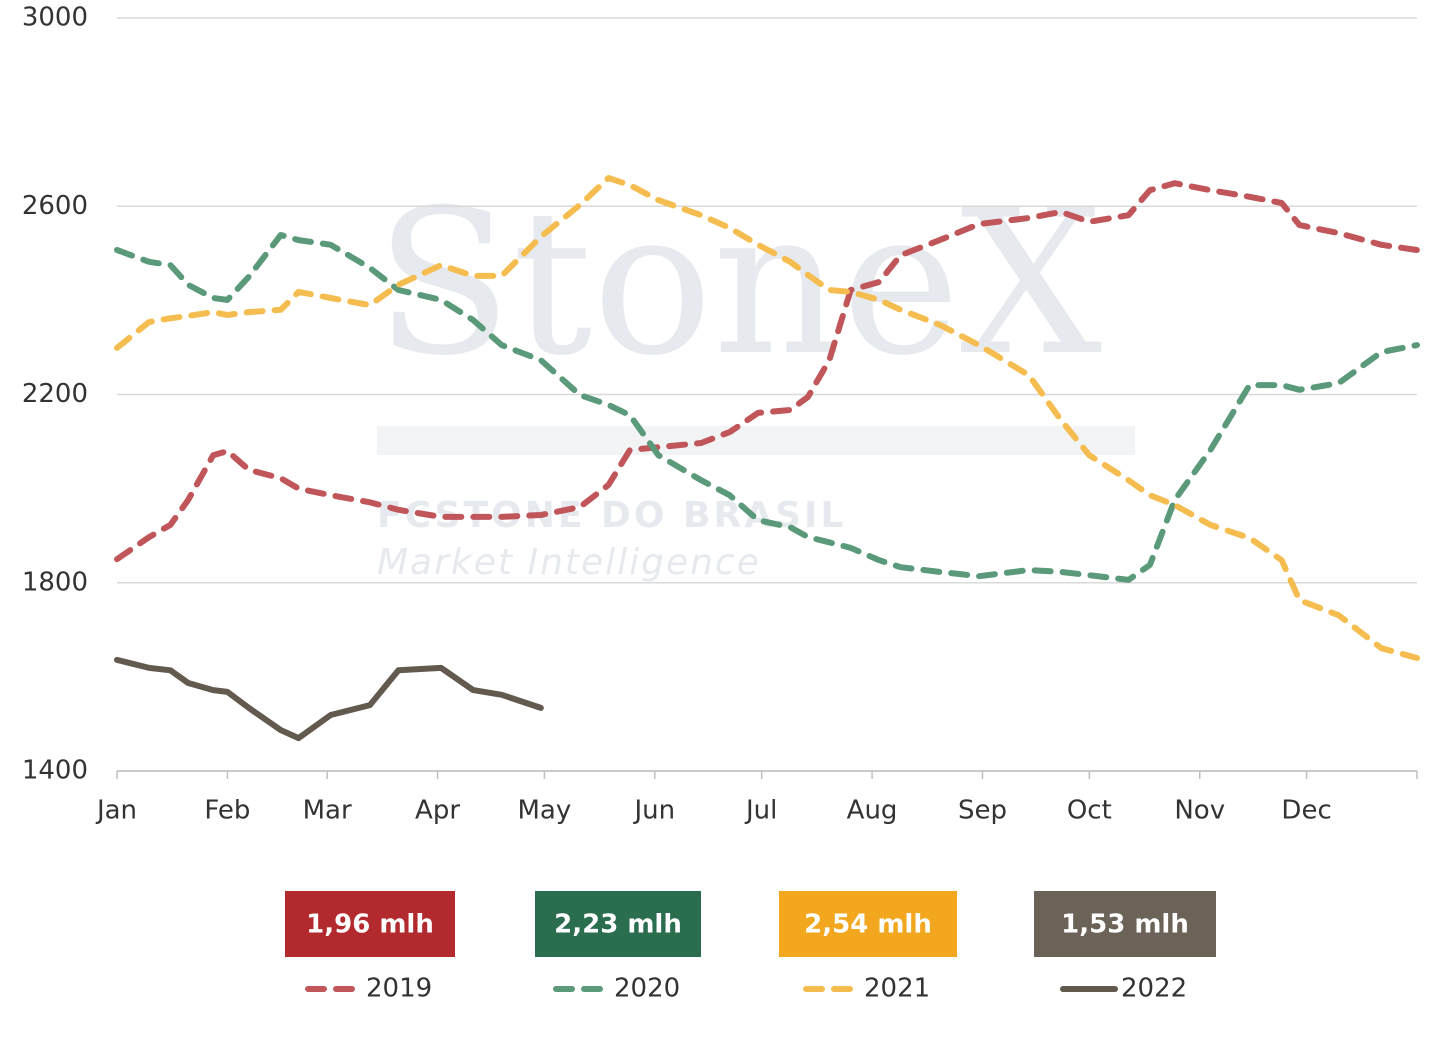 The image size is (1437, 1037). I want to click on y-tick-label: 2600, so click(55, 206).